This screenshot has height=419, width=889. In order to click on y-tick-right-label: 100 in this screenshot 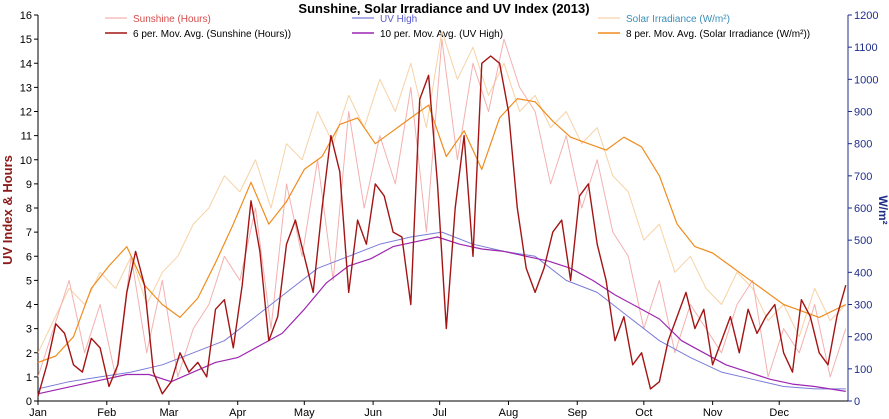, I will do `click(863, 370)`.